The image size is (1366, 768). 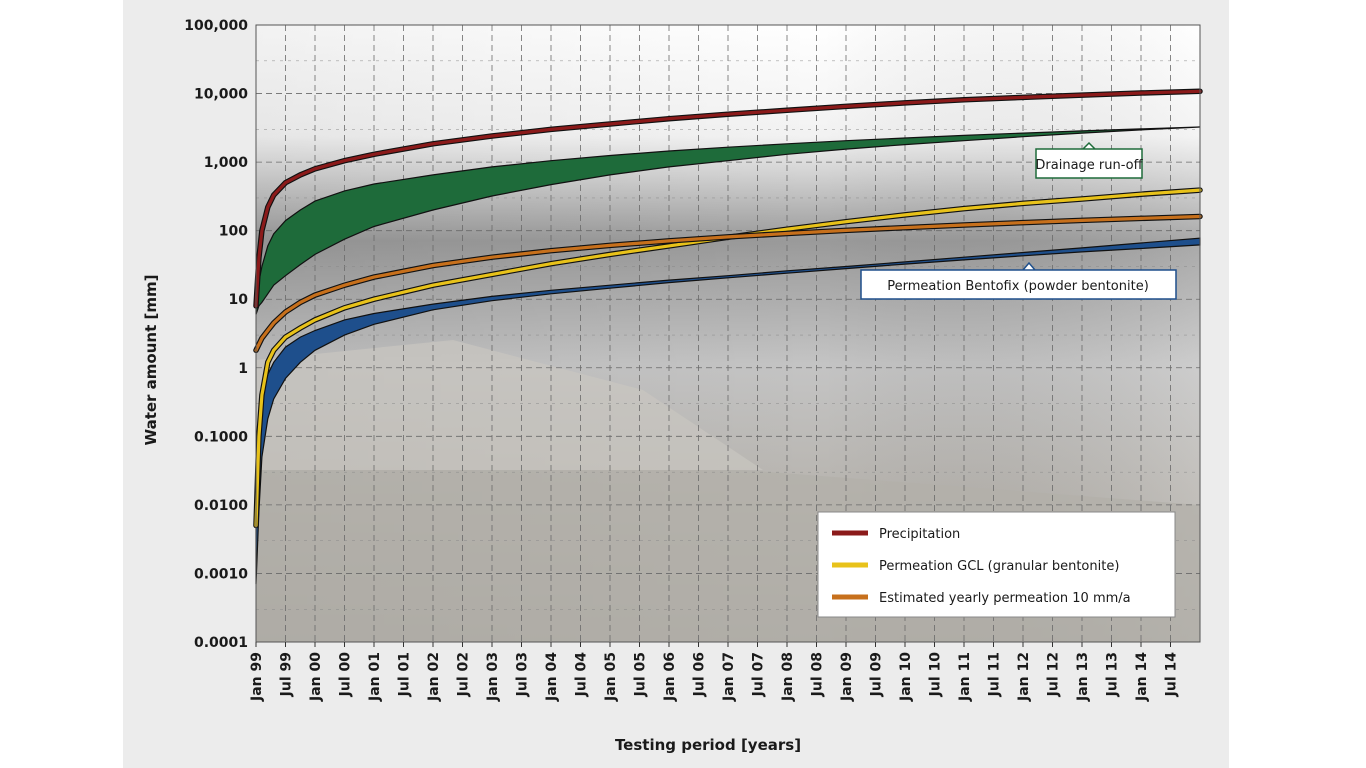 What do you see at coordinates (552, 677) in the screenshot?
I see `x-tick-label: Jan 04` at bounding box center [552, 677].